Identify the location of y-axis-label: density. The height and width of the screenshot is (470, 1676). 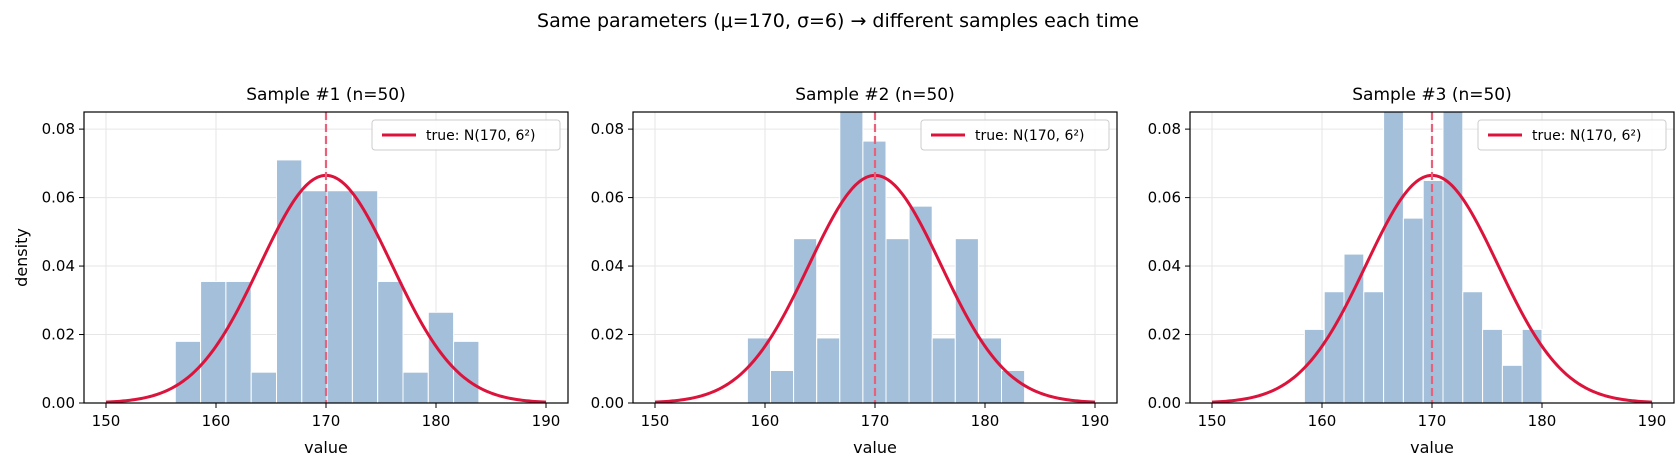
(21, 257).